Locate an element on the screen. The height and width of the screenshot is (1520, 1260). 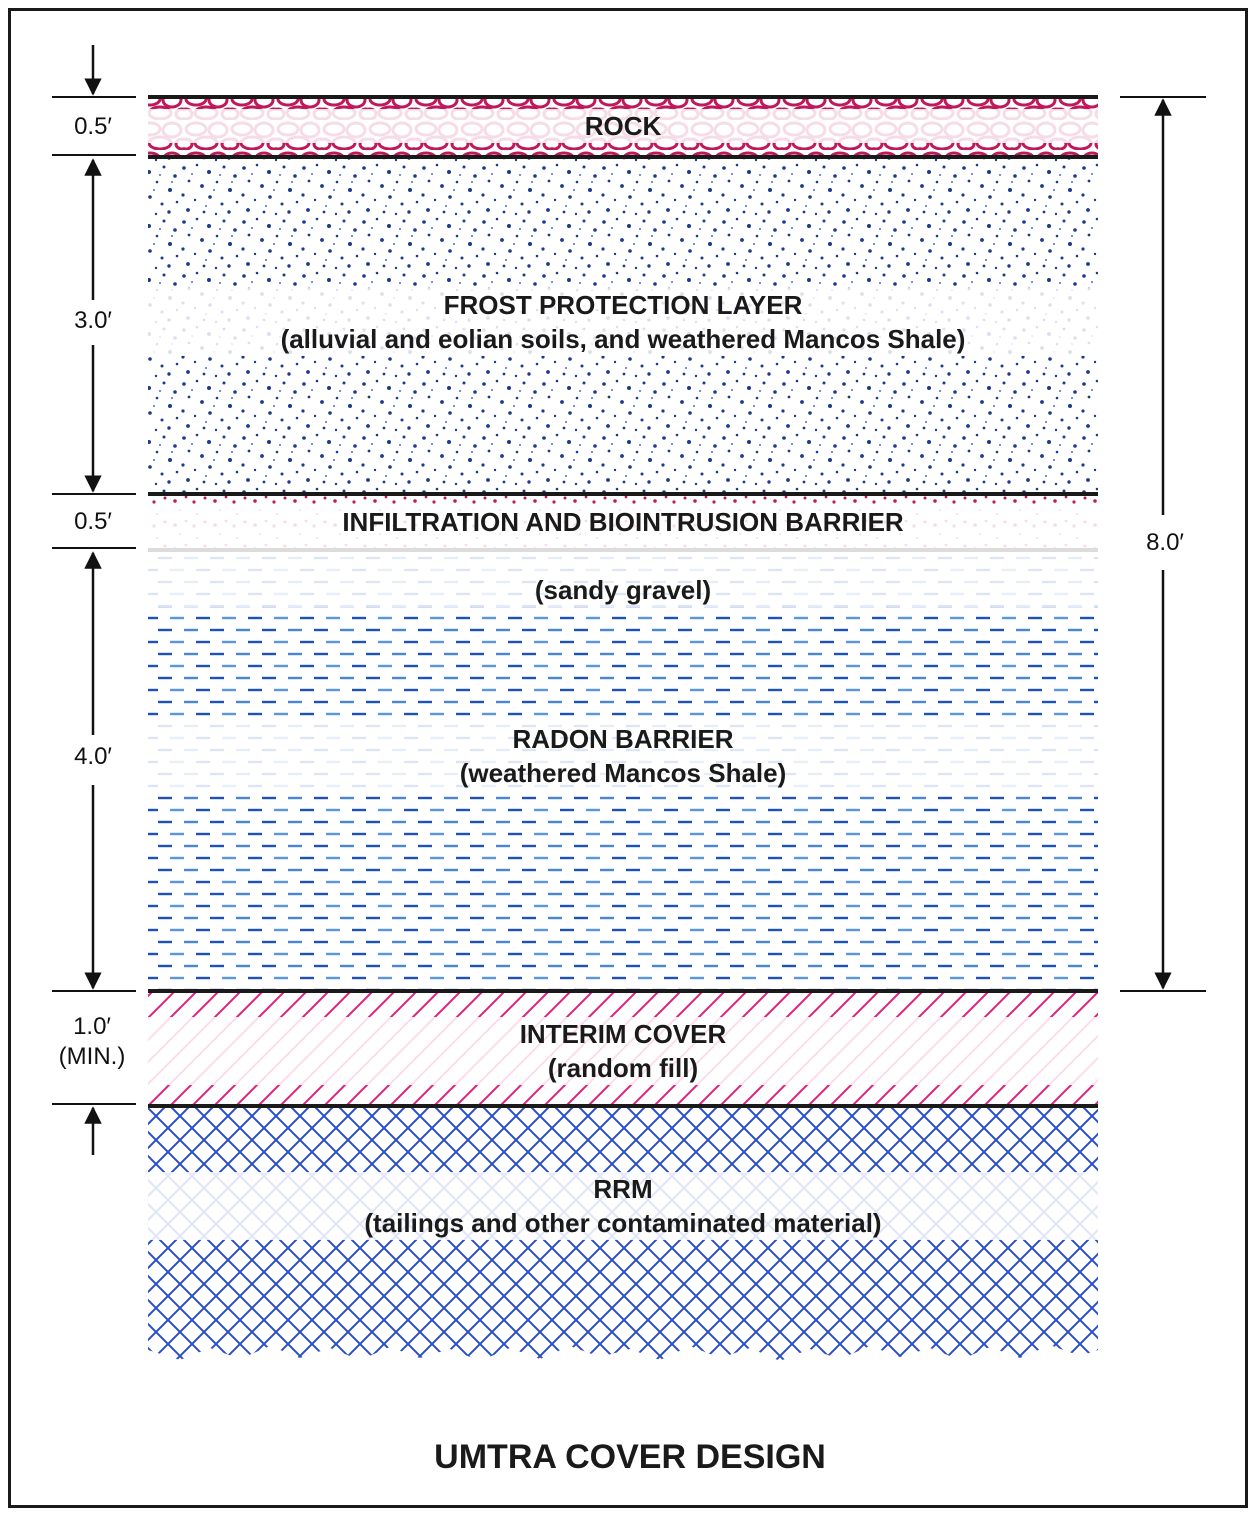
interim-thickness-label: 1.0′ (MIN.) is located at coordinates (92, 1042).